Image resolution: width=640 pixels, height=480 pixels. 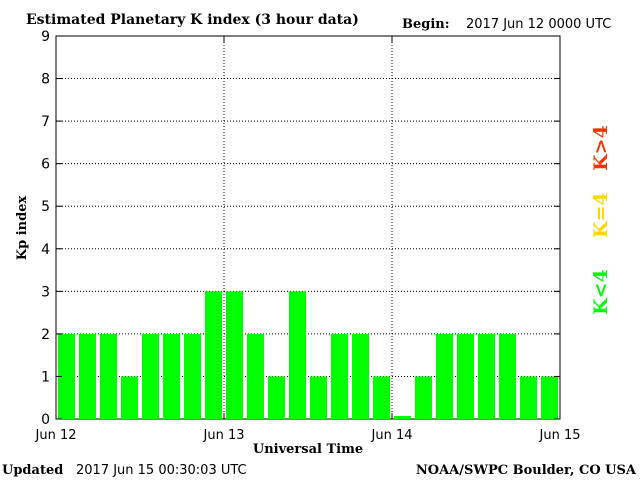 What do you see at coordinates (224, 435) in the screenshot?
I see `x-tick-label: Jun 13` at bounding box center [224, 435].